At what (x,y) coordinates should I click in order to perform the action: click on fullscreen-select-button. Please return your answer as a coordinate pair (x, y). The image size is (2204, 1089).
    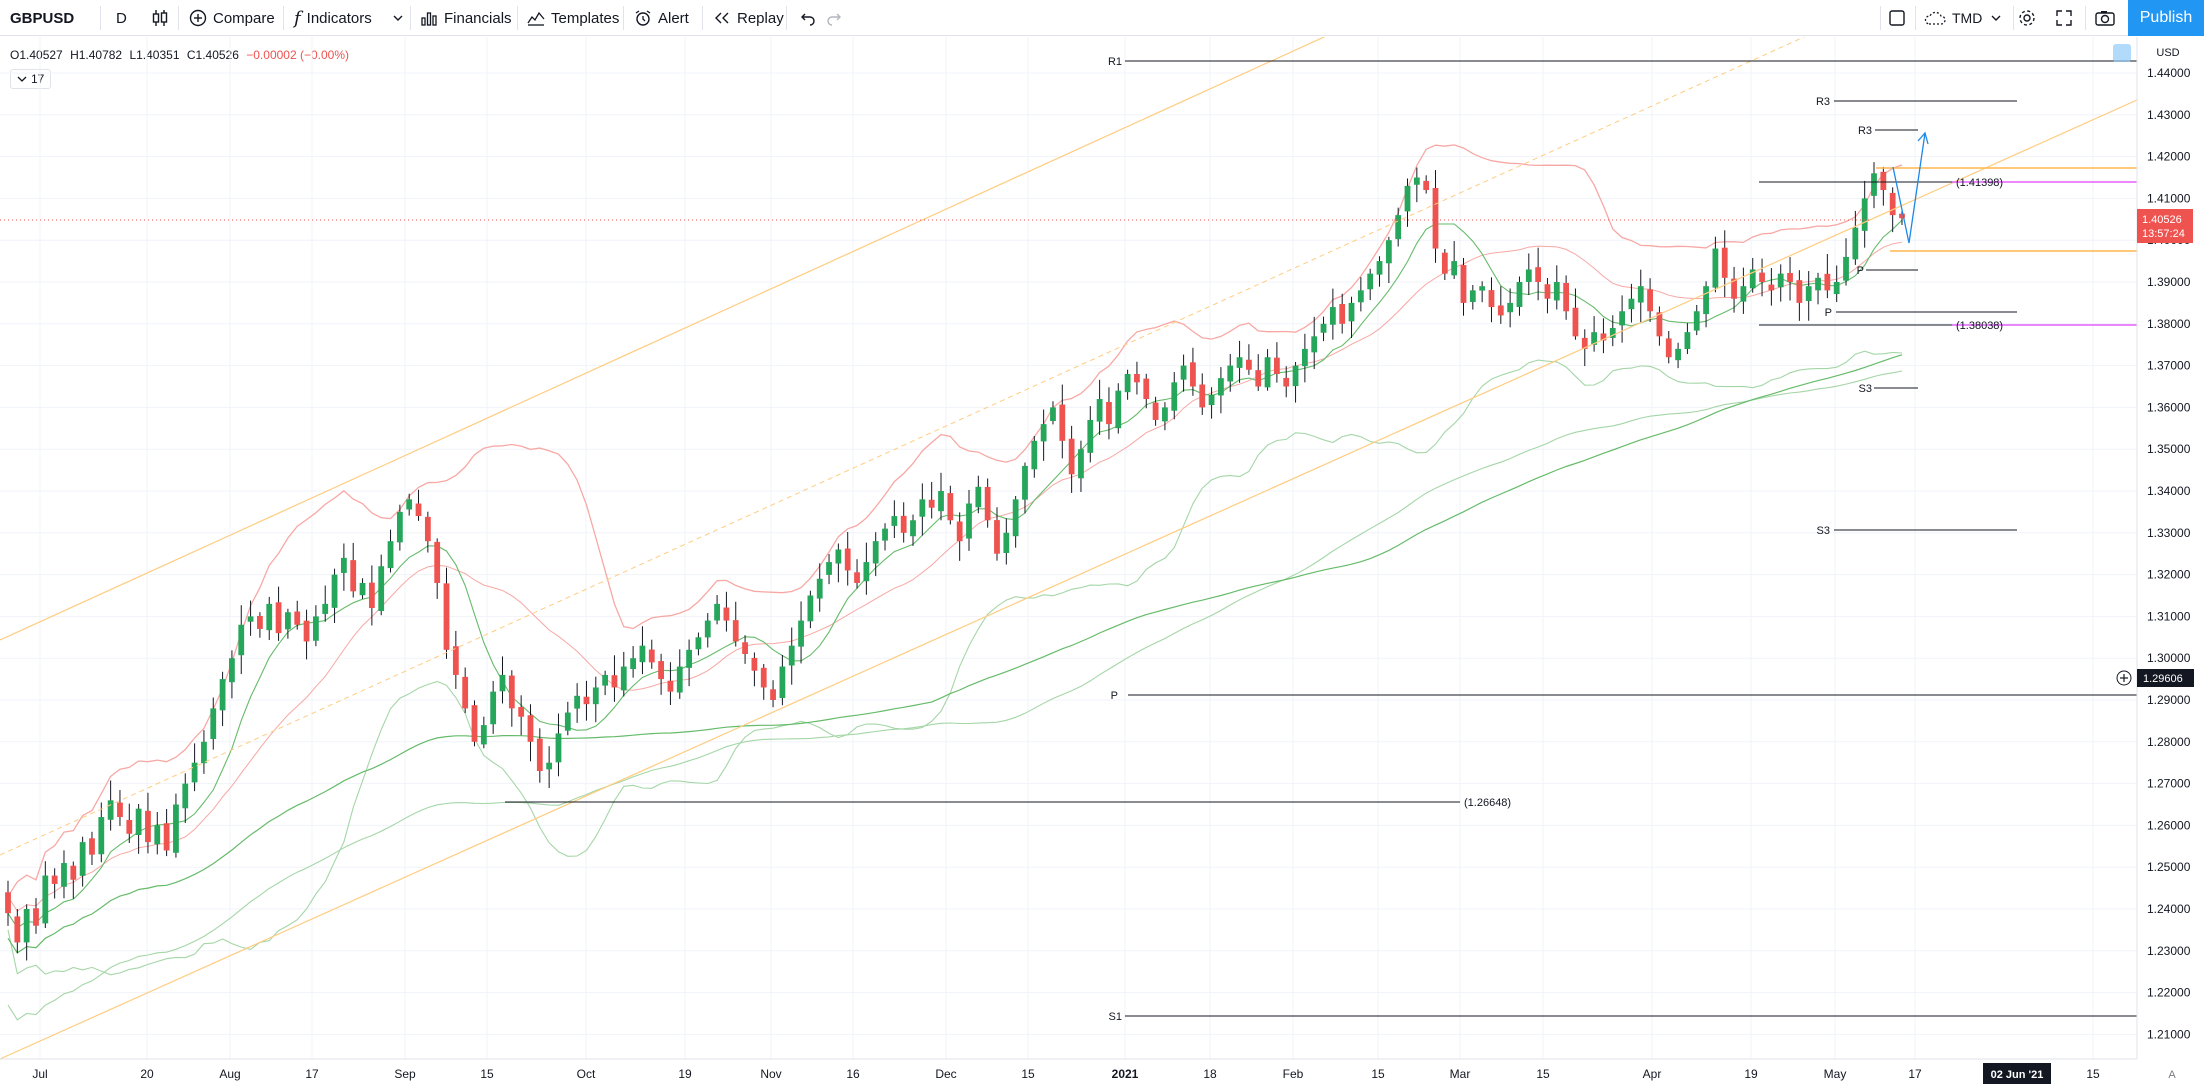
    Looking at the image, I should click on (1897, 18).